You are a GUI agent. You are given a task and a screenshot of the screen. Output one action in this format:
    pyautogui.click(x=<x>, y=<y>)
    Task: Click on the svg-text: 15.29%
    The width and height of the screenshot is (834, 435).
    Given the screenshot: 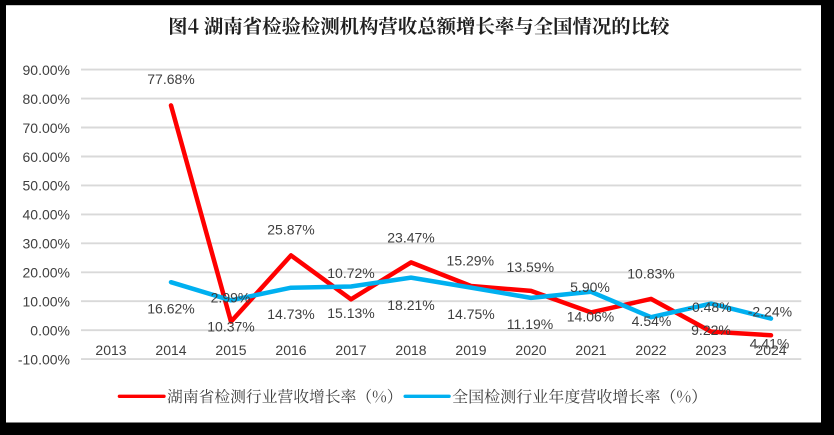 What is the action you would take?
    pyautogui.click(x=470, y=261)
    